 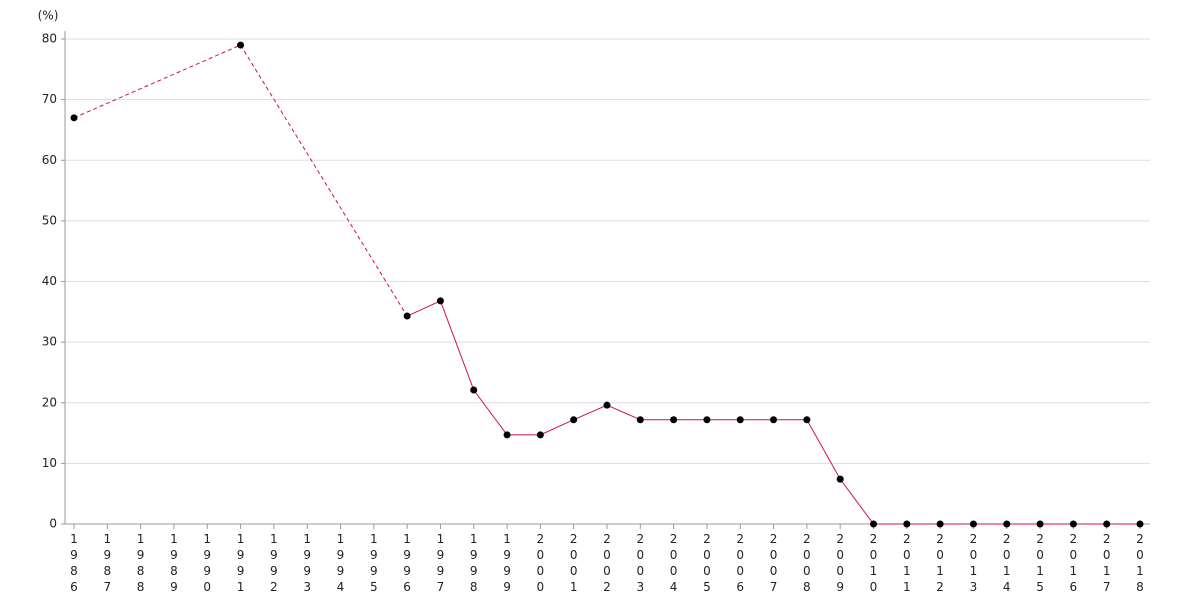 What do you see at coordinates (1073, 564) in the screenshot?
I see `x-tick-label: 2016` at bounding box center [1073, 564].